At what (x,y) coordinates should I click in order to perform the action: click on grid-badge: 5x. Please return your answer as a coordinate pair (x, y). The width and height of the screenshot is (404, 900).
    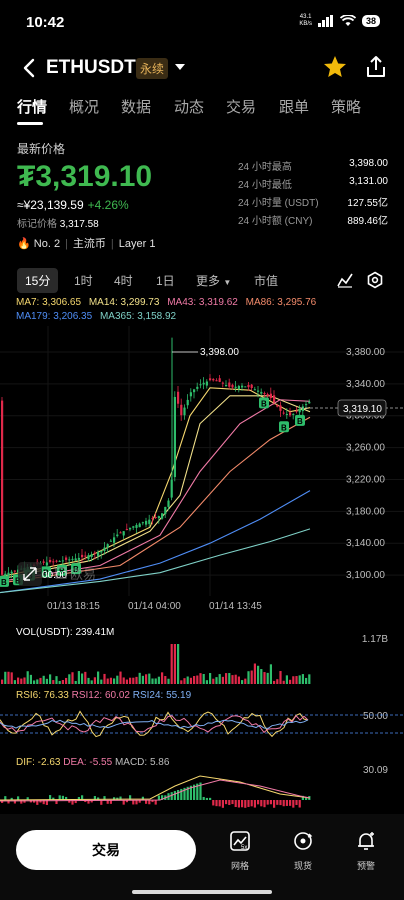
    Looking at the image, I should click on (244, 848).